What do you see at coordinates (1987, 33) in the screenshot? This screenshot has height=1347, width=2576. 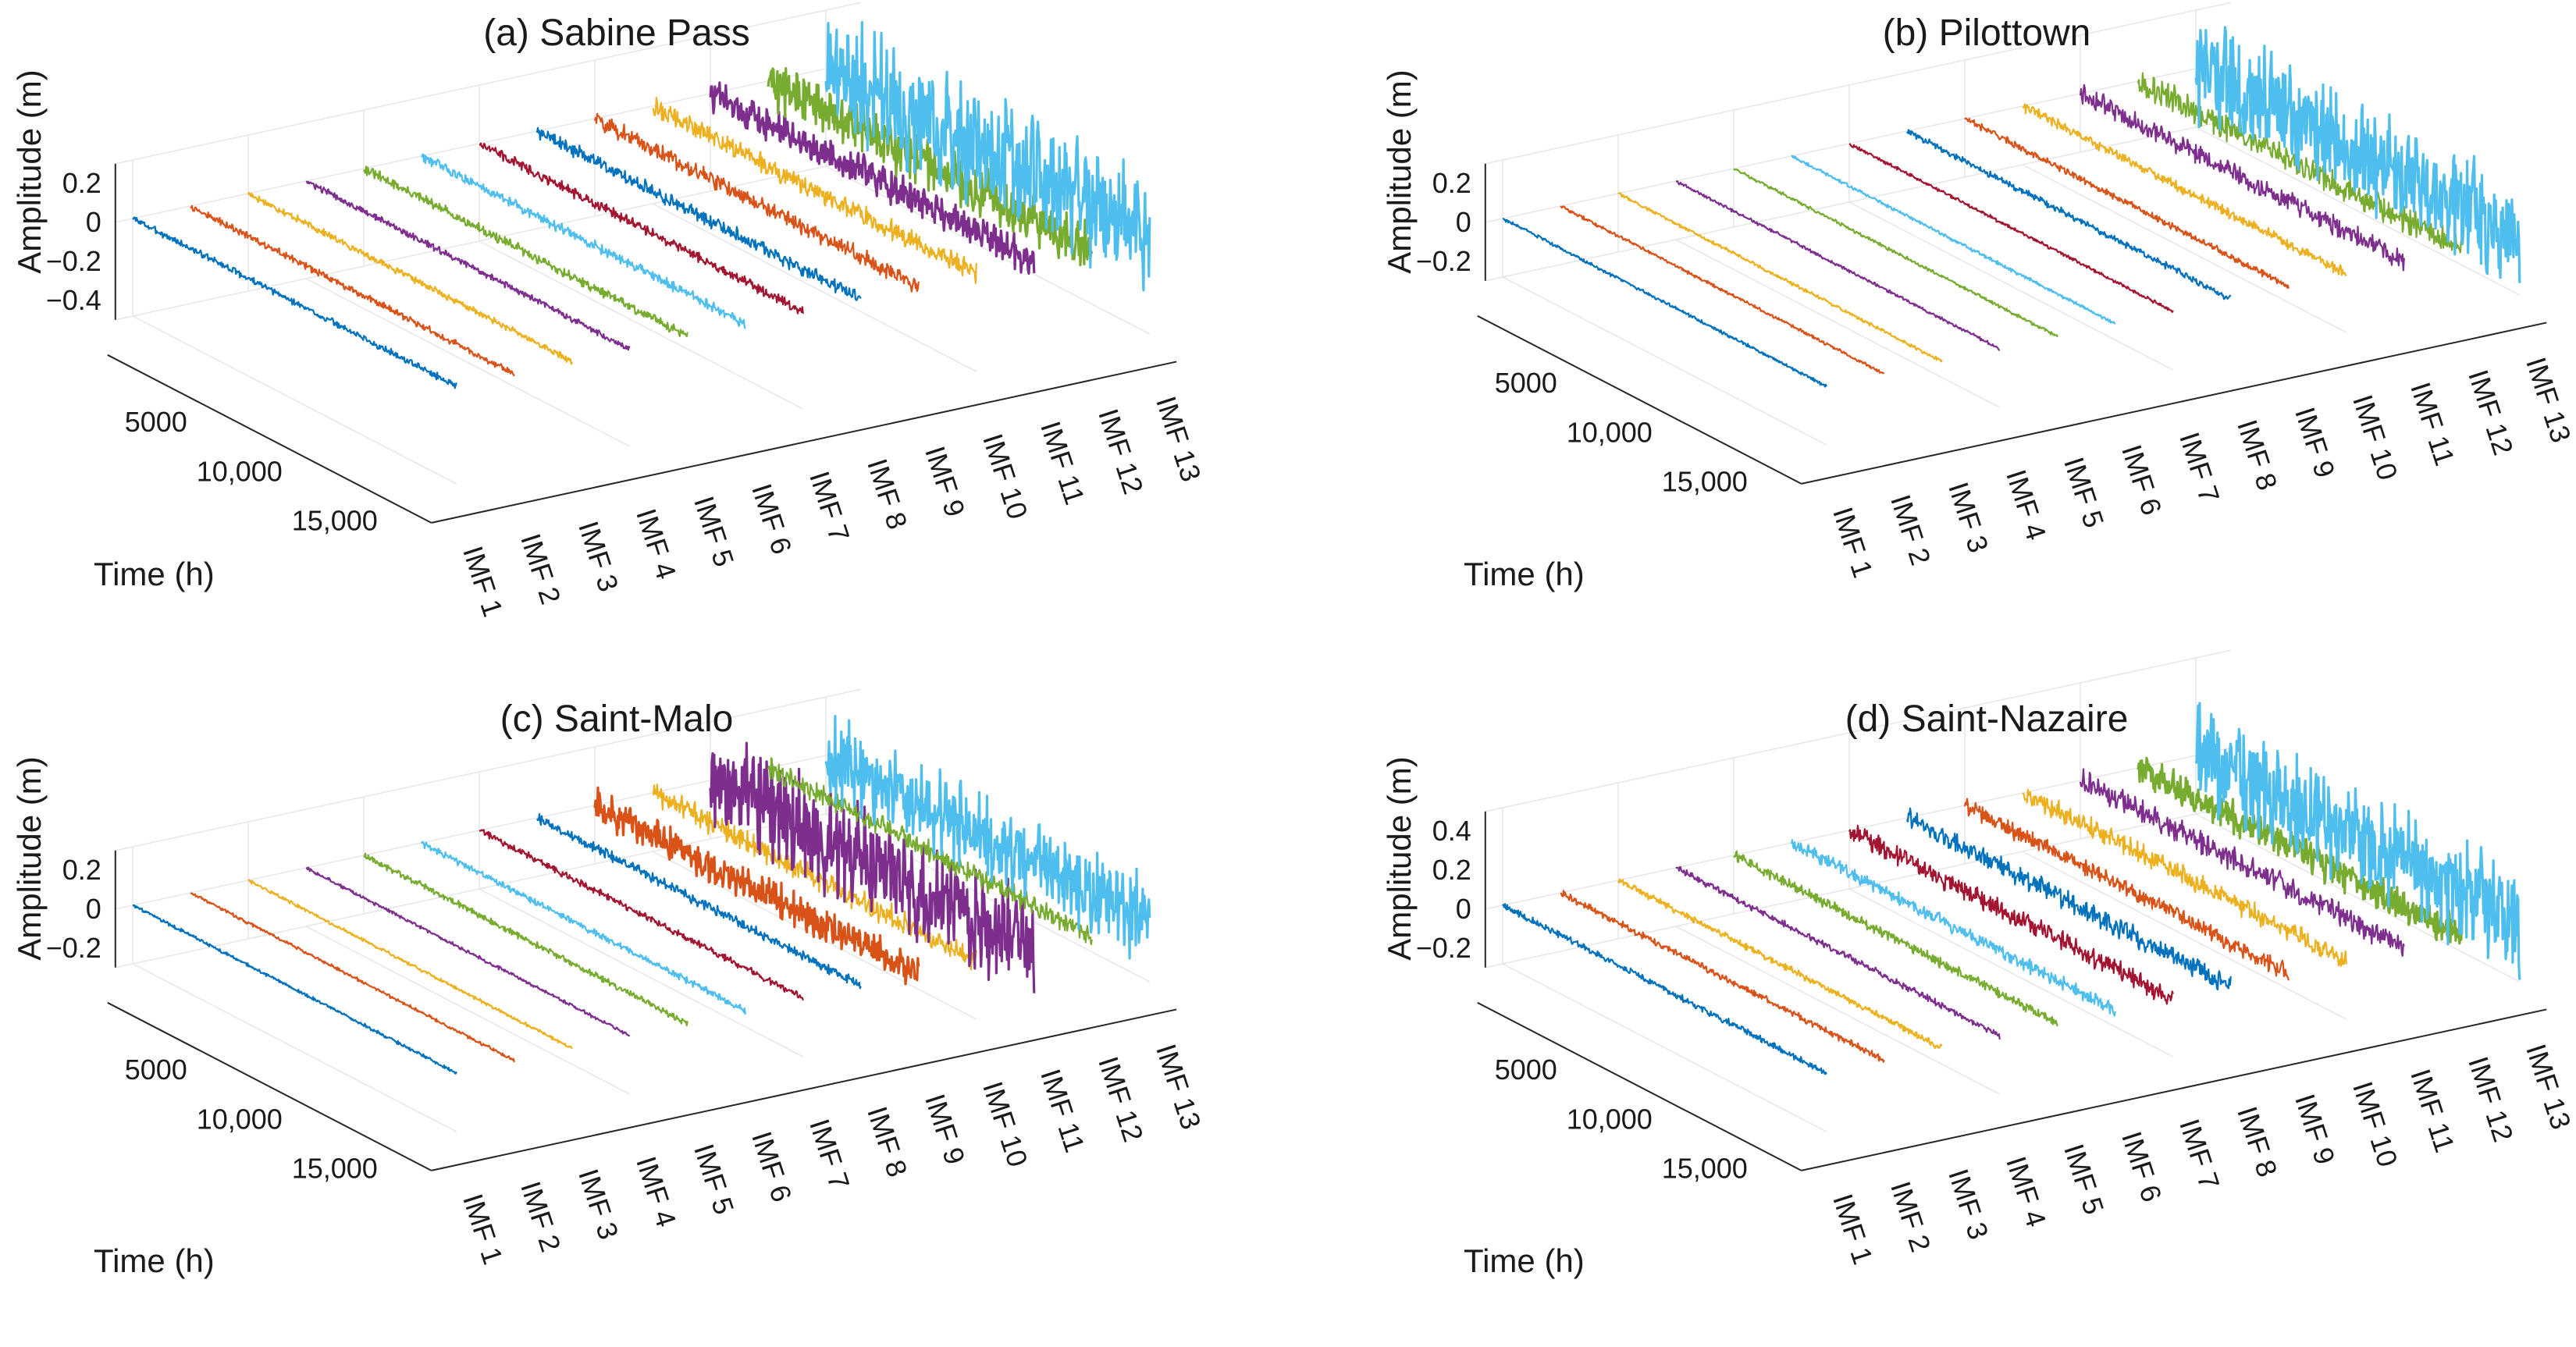 I see `panel-title: (b) Pilottown` at bounding box center [1987, 33].